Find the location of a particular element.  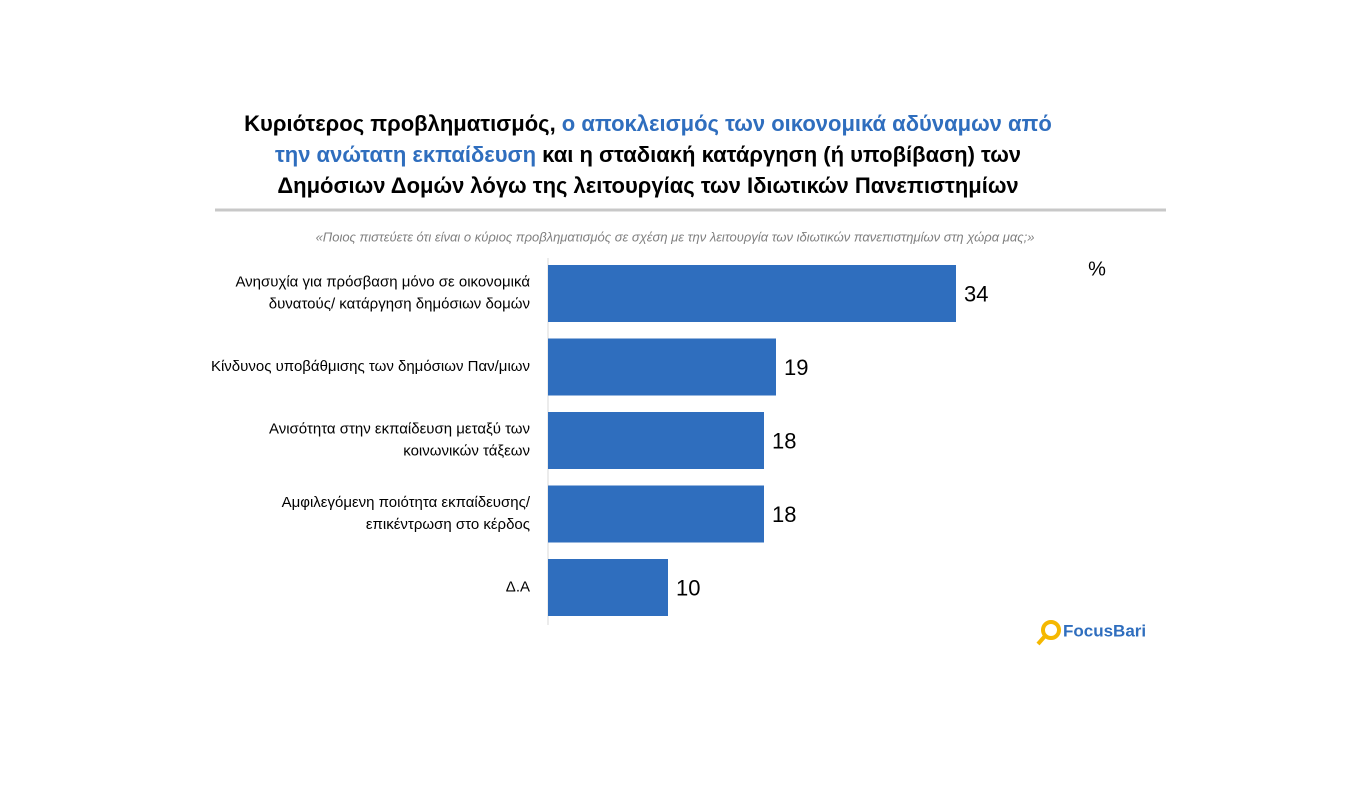

category-label: Ανησυχία για πρόσβαση μόνο σε οικονομικά is located at coordinates (382, 281).